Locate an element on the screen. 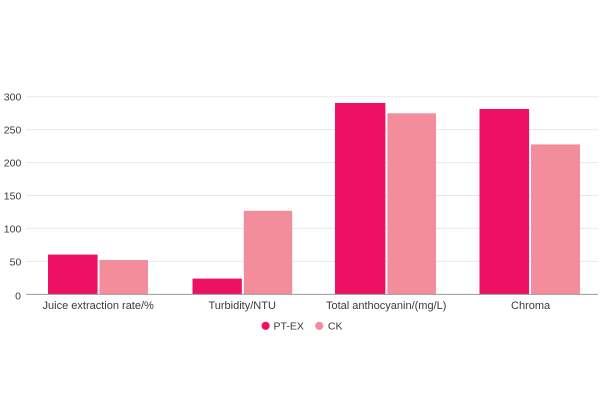  svg-text: Total anthocyanin/(mg/L) is located at coordinates (386, 306).